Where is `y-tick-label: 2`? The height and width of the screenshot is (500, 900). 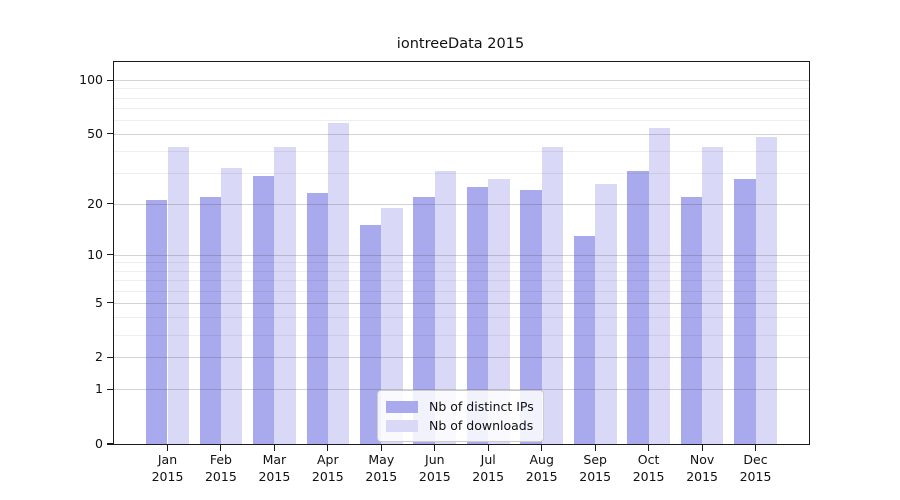
y-tick-label: 2 is located at coordinates (99, 357).